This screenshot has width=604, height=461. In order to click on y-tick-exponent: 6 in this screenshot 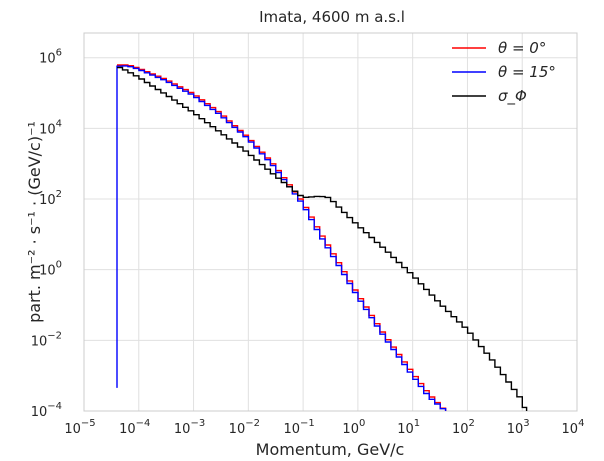, I will do `click(59, 53)`.